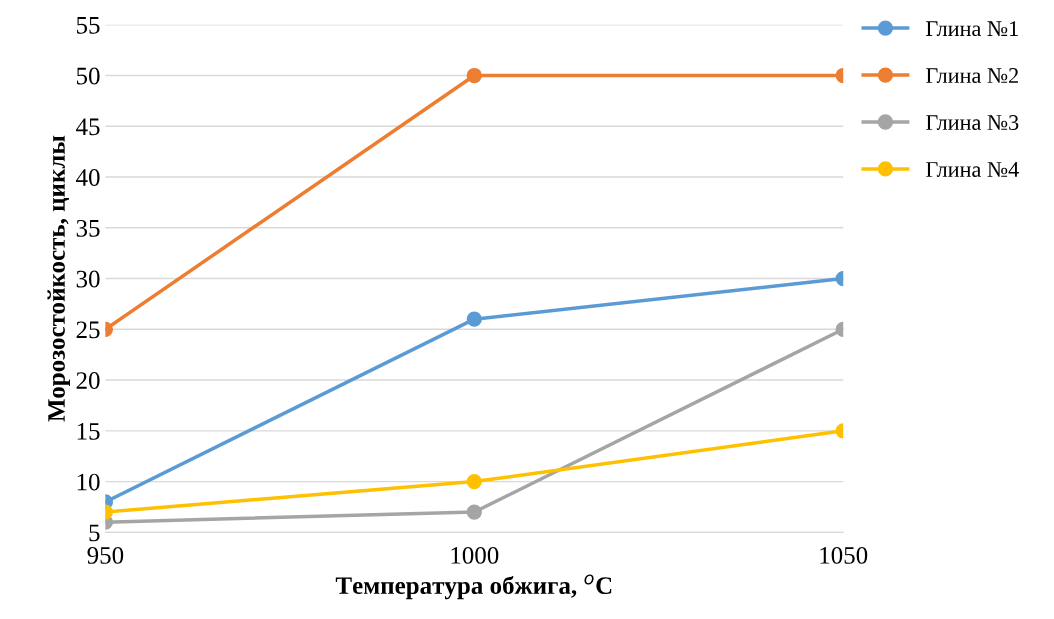 The image size is (1054, 619). Describe the element at coordinates (88, 177) in the screenshot. I see `y-tick-label: 40` at that location.